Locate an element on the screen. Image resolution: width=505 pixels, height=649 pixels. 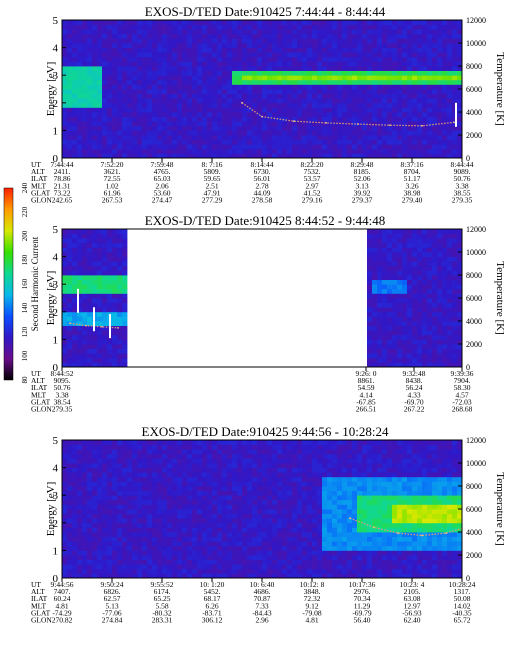
temperature-point is located at coordinates (262, 116).